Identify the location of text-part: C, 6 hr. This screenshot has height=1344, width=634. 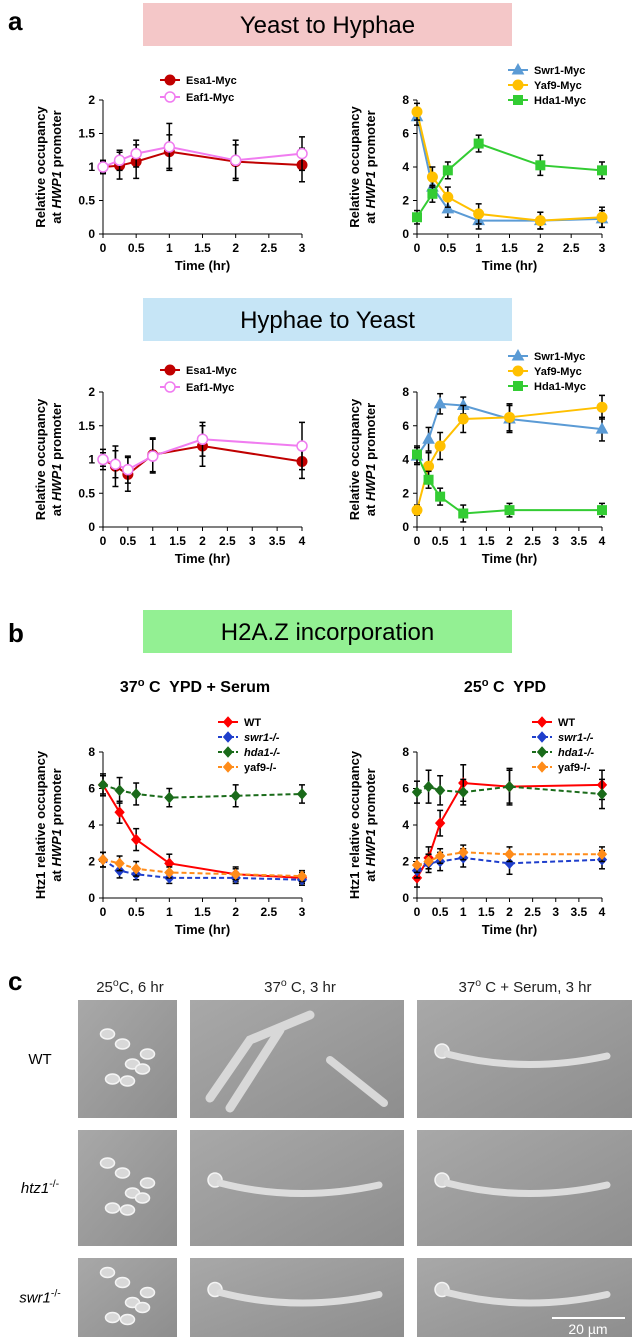
(141, 987).